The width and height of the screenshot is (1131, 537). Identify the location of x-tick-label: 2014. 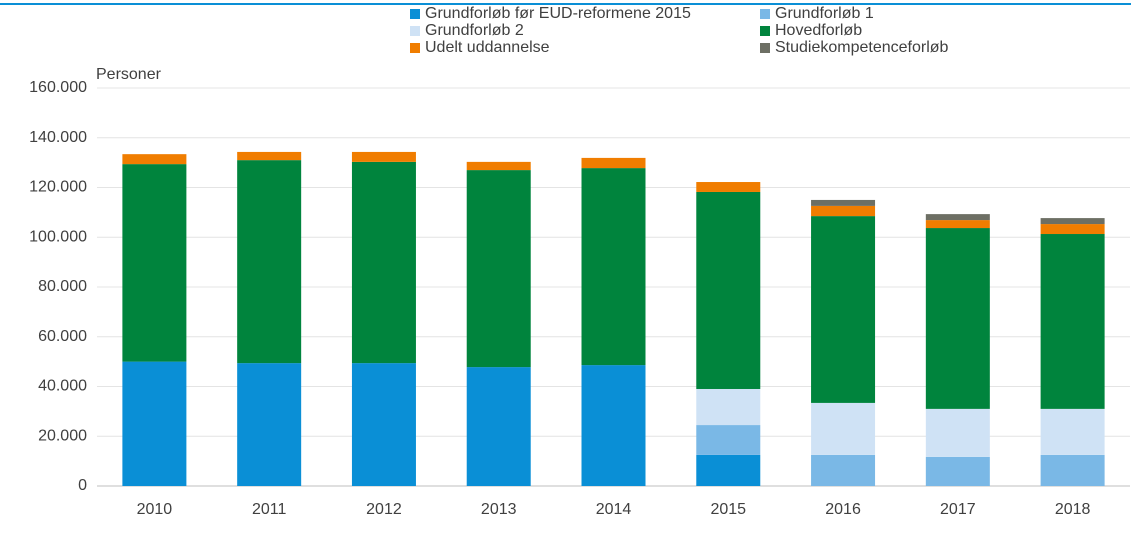
(614, 509).